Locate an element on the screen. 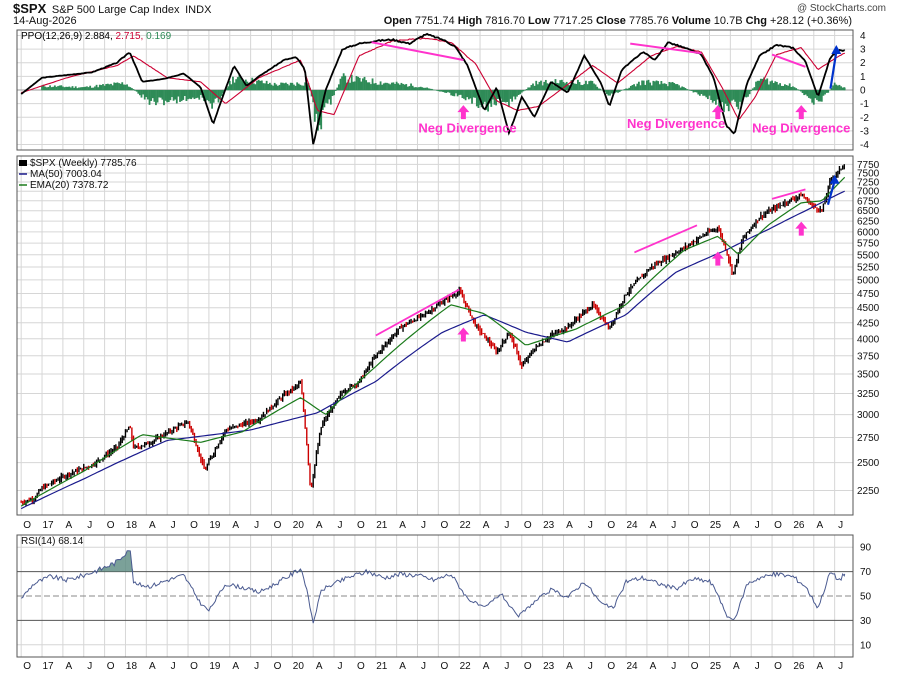 This screenshot has height=673, width=900. price-tick-label: 3750 is located at coordinates (868, 356).